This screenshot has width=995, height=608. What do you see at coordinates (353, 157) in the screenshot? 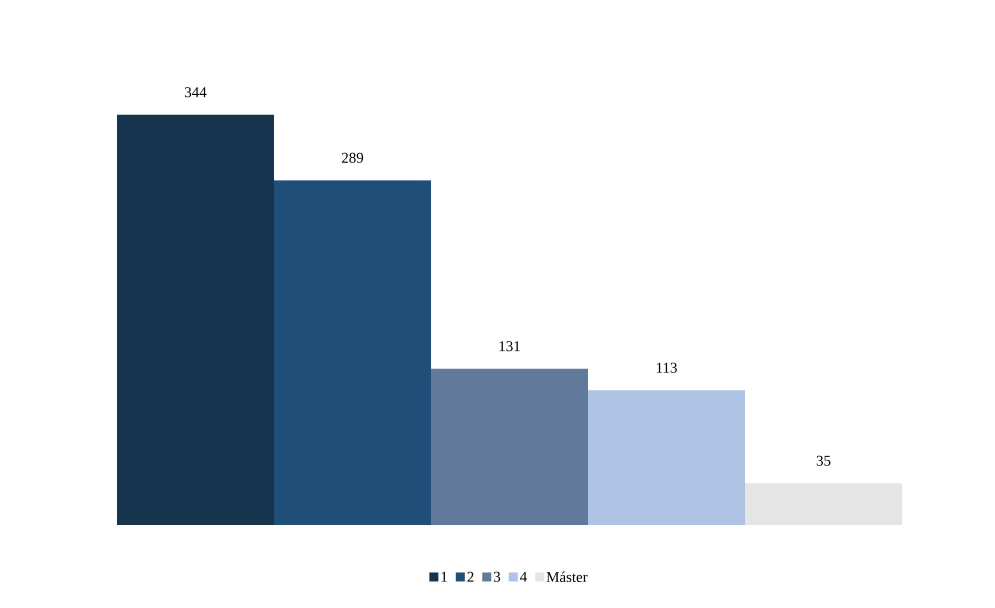
I see `data-label: 289` at bounding box center [353, 157].